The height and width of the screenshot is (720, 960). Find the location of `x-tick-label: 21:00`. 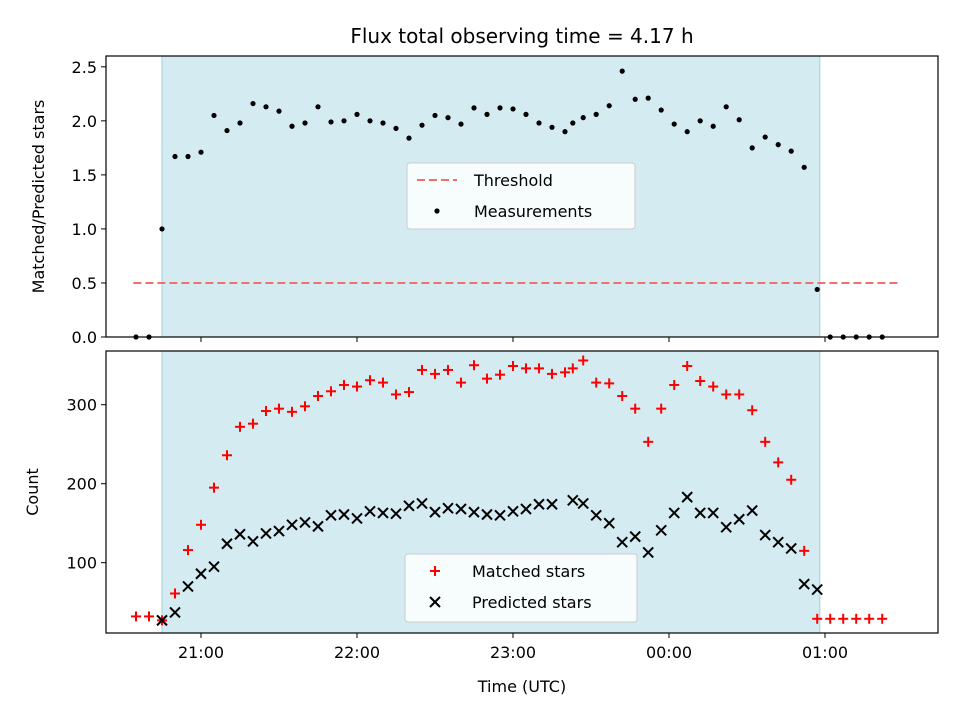

x-tick-label: 21:00 is located at coordinates (201, 652).